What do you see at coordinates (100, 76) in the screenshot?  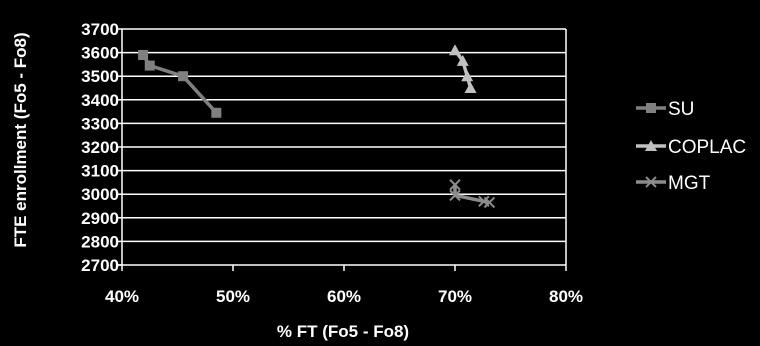 I see `y-tick-label: 3500` at bounding box center [100, 76].